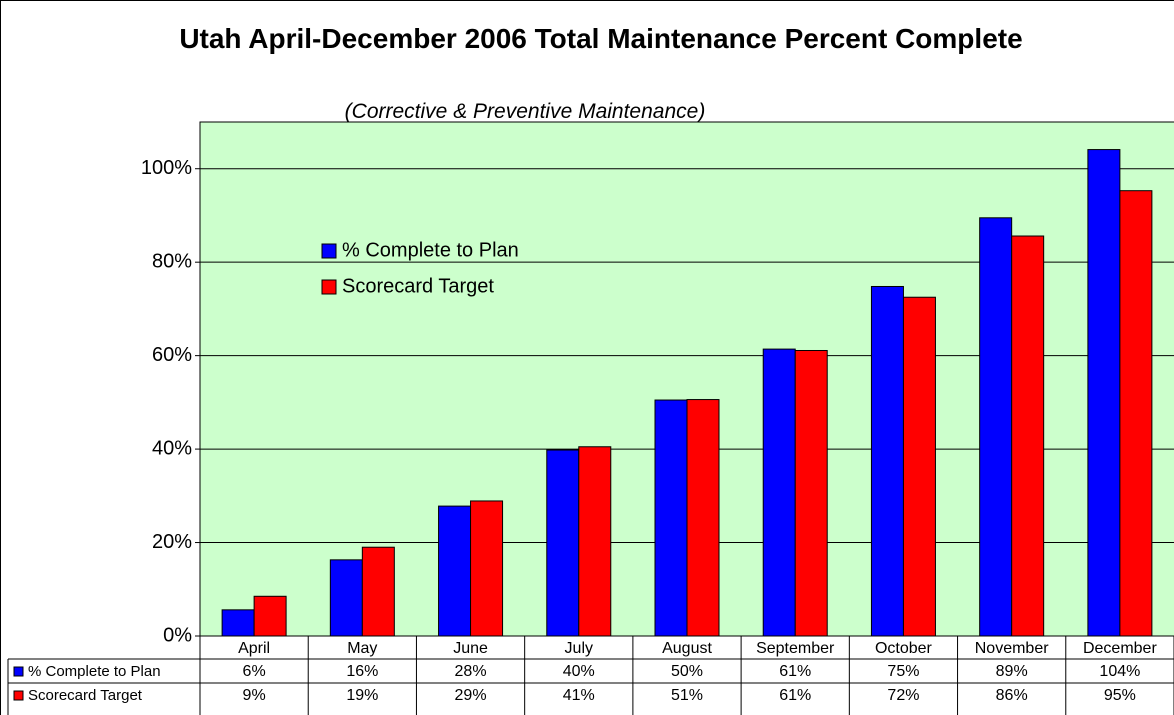  What do you see at coordinates (1119, 671) in the screenshot?
I see `table-value: 104%` at bounding box center [1119, 671].